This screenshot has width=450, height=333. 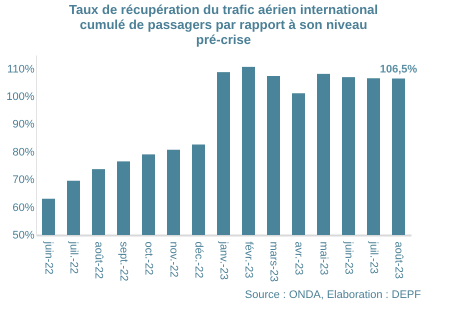 What do you see at coordinates (398, 260) in the screenshot?
I see `x-tick-label: août-23` at bounding box center [398, 260].